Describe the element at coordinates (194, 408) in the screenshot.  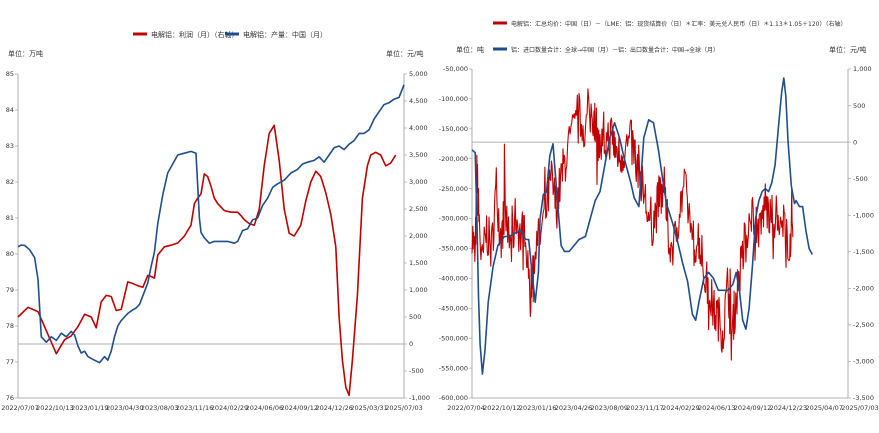
I see `x-tick-label: 2023/11/16` at that location.